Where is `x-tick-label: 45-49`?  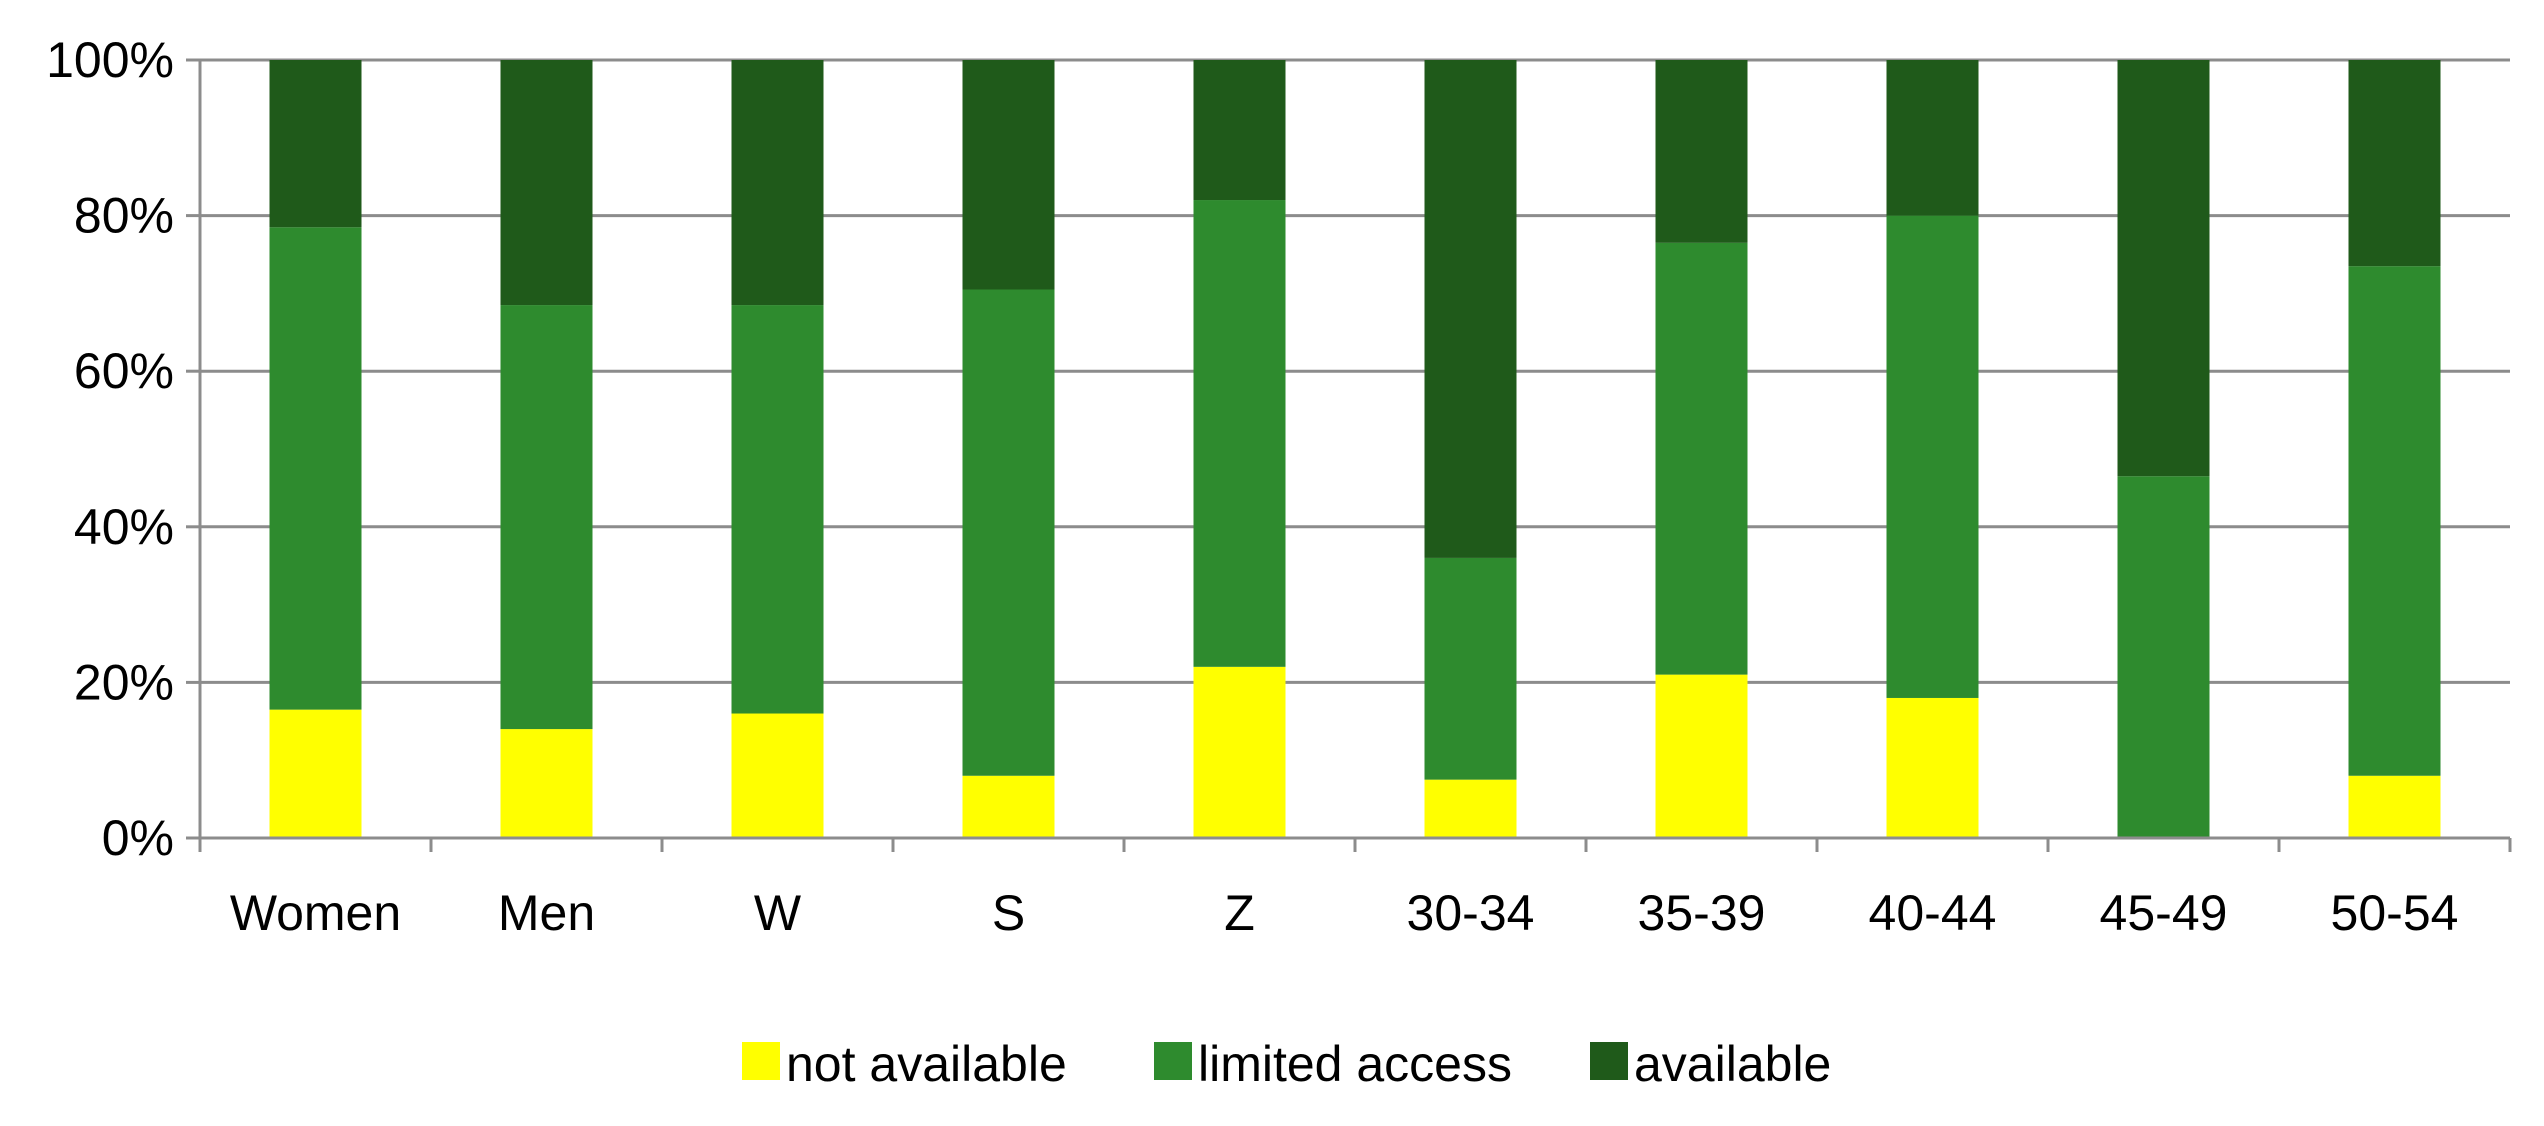
x-tick-label: 45-49 is located at coordinates (2164, 913).